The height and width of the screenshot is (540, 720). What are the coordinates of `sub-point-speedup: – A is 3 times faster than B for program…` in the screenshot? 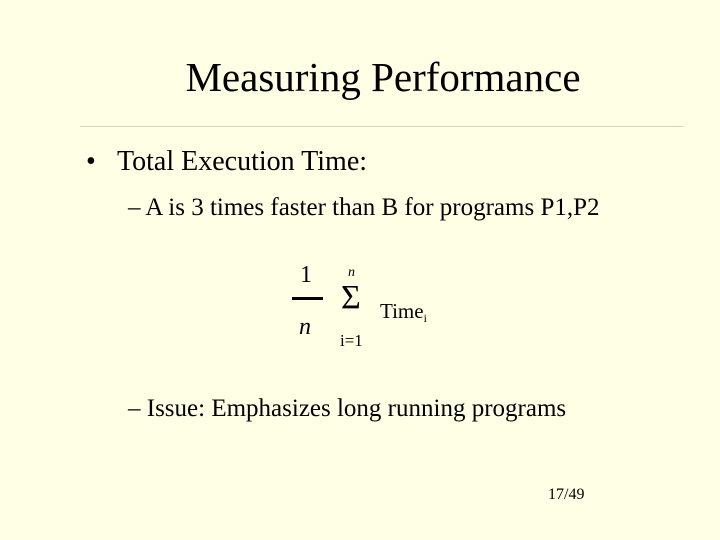 It's located at (364, 207).